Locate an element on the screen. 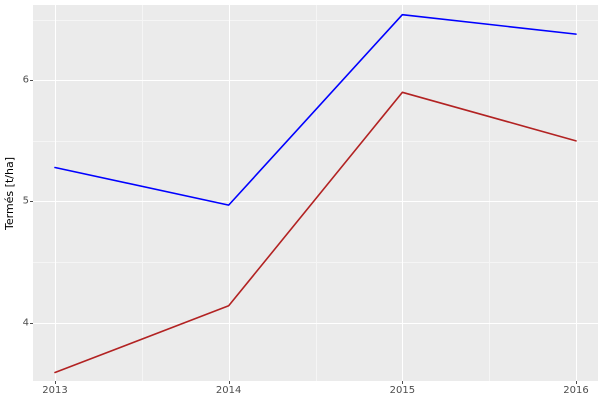 The height and width of the screenshot is (400, 600). y-axis-tick-label: 5 is located at coordinates (25, 201).